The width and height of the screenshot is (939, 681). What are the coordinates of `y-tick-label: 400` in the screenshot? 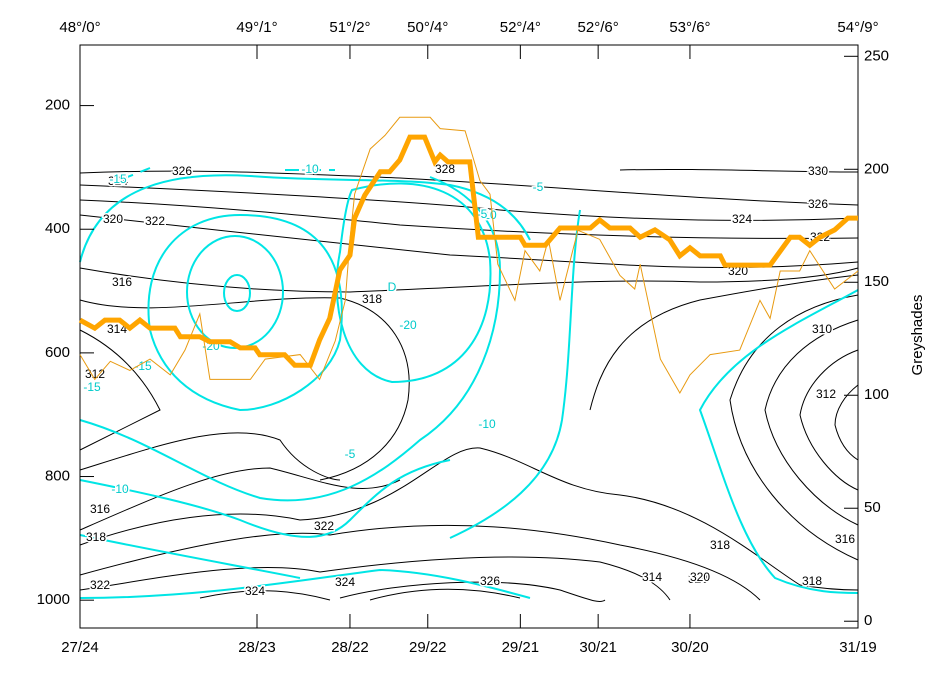 It's located at (57, 228).